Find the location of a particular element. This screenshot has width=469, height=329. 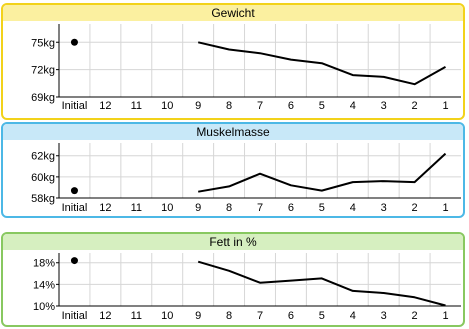

panel-title: Fett in % is located at coordinates (233, 242).